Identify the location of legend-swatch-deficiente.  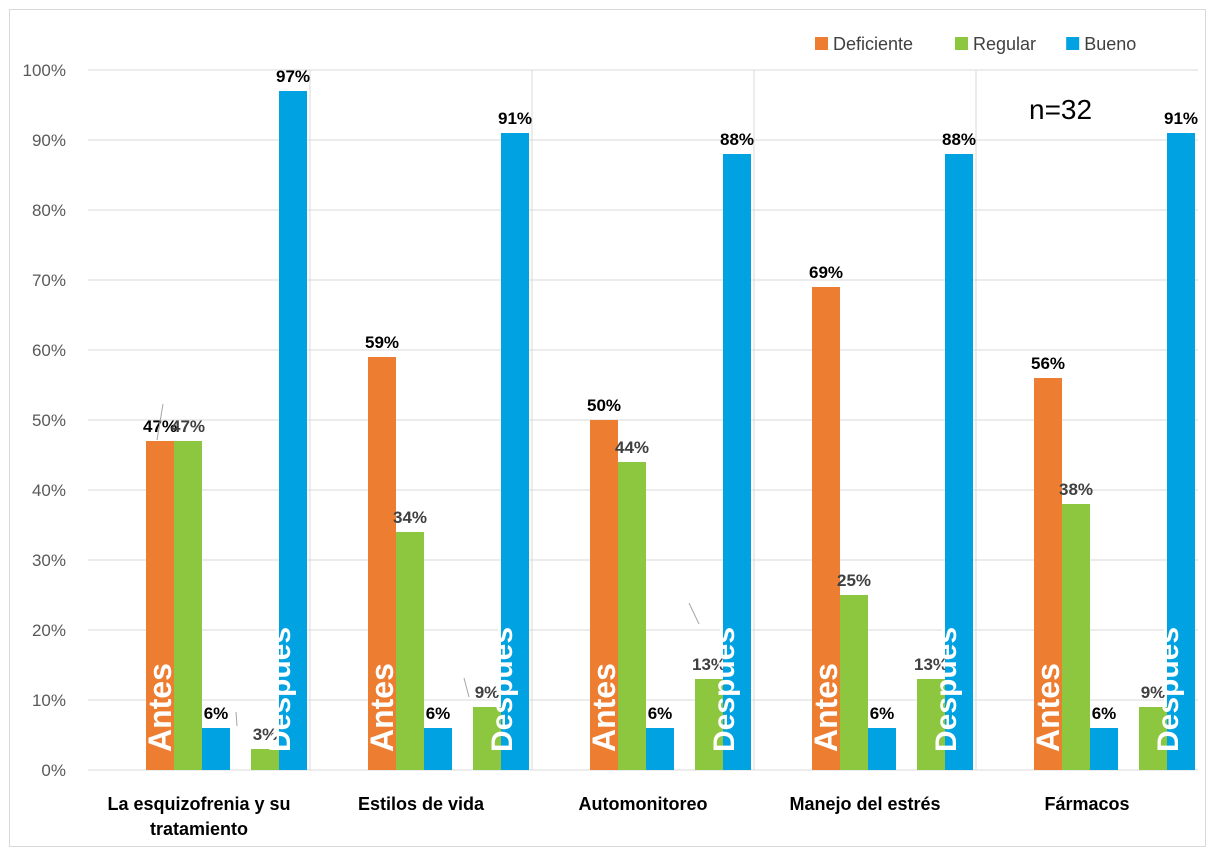
(821, 43).